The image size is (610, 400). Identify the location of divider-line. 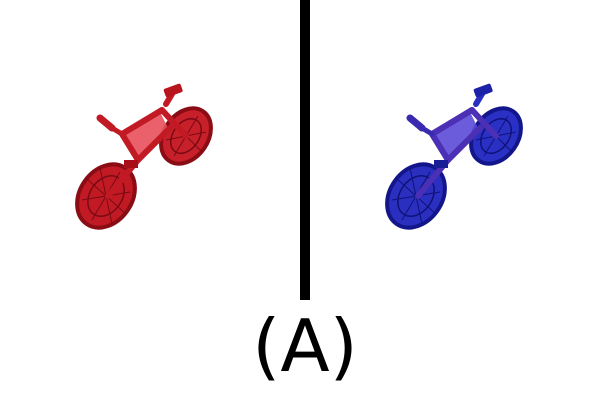
(305, 150).